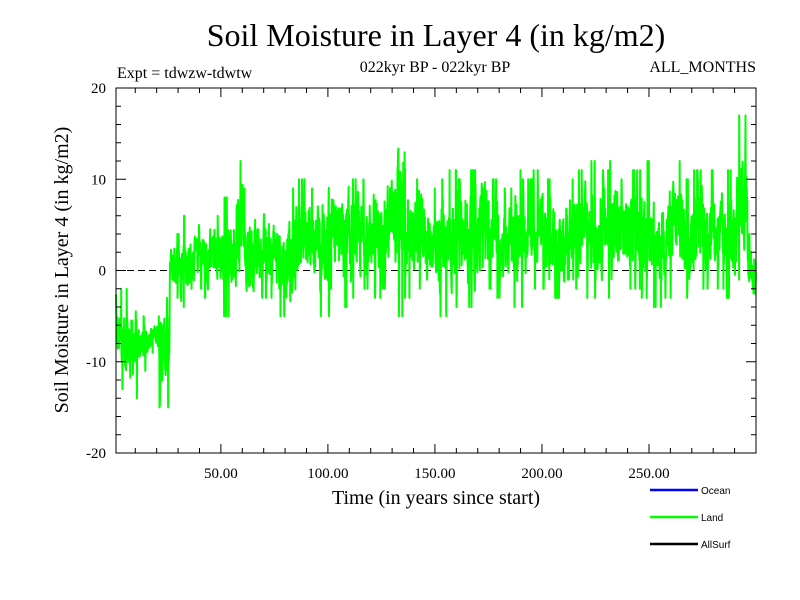 The height and width of the screenshot is (600, 800). Describe the element at coordinates (434, 474) in the screenshot. I see `x-tick-label: 150.00` at that location.